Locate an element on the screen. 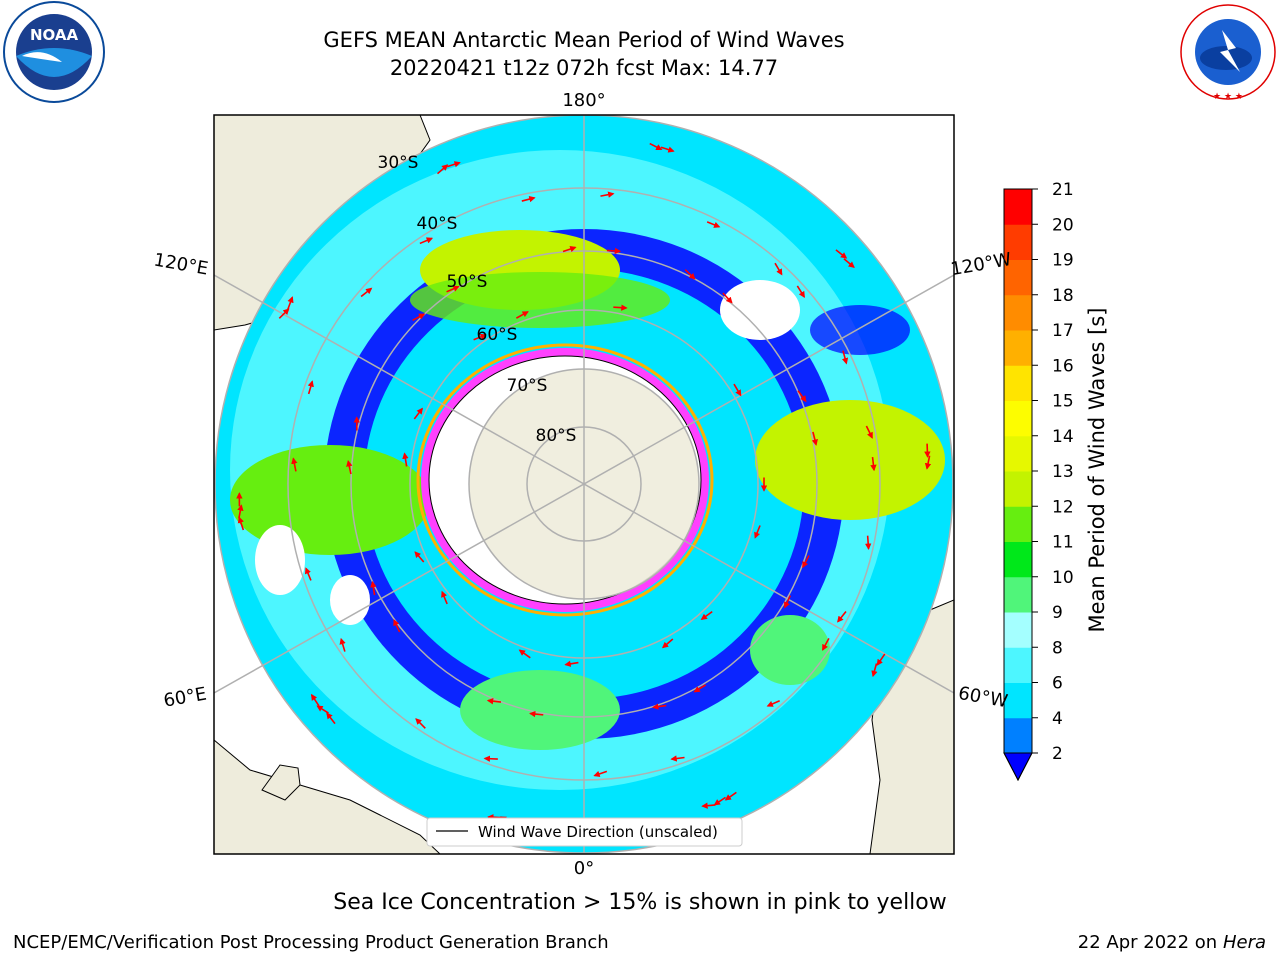  legend-box is located at coordinates (584, 832).